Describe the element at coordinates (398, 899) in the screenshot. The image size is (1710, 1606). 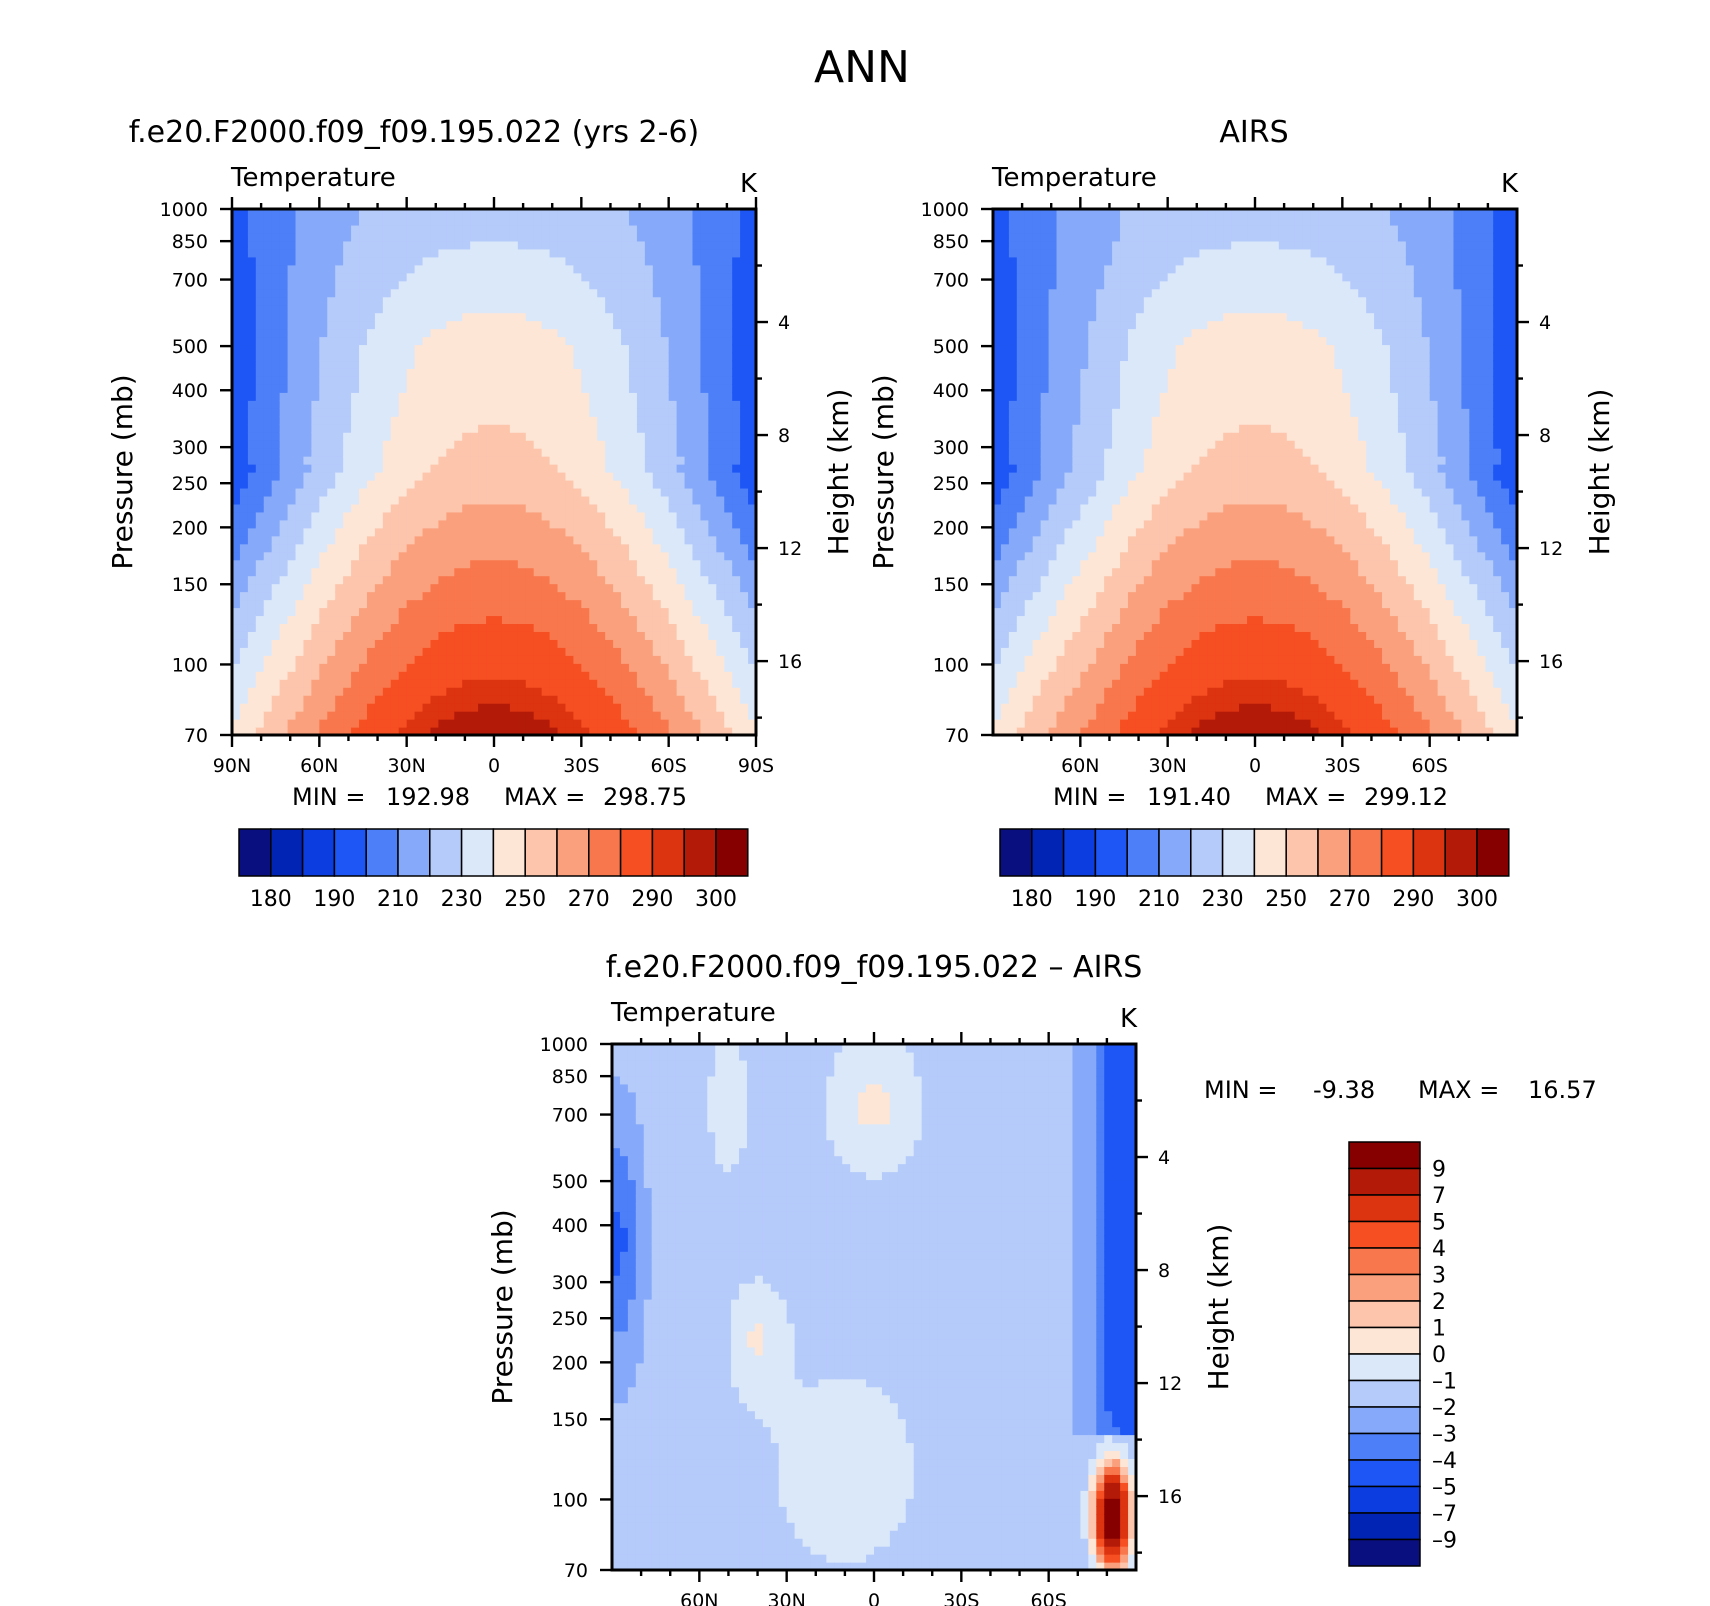
I see `colorbar-label: 210` at that location.